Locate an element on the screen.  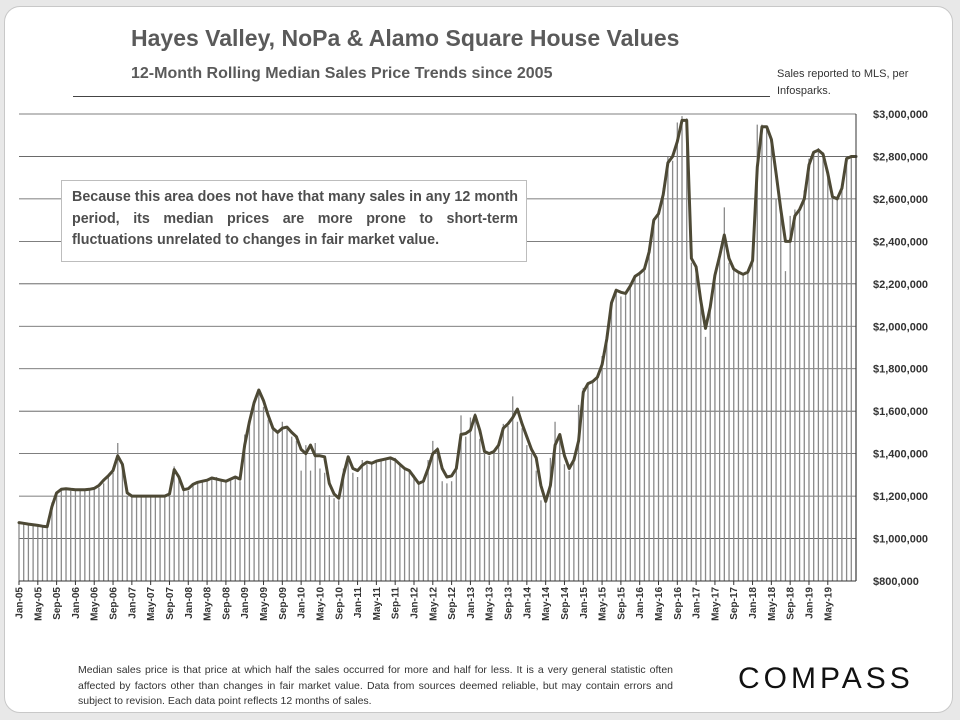
x-tick-label: May-16 is located at coordinates (659, 604).